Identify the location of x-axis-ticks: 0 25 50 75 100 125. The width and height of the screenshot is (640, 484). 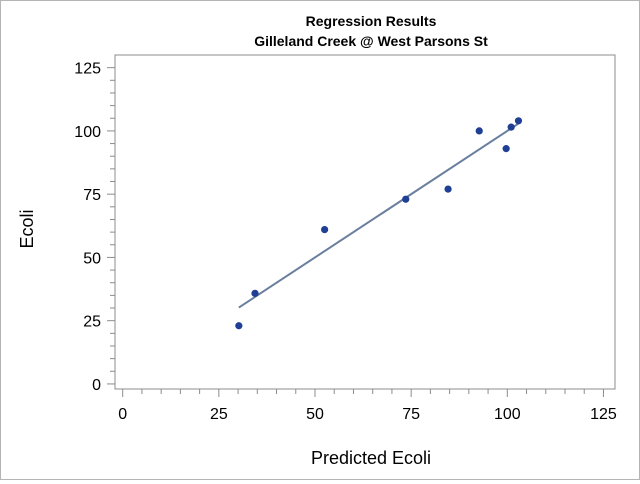
(367, 406).